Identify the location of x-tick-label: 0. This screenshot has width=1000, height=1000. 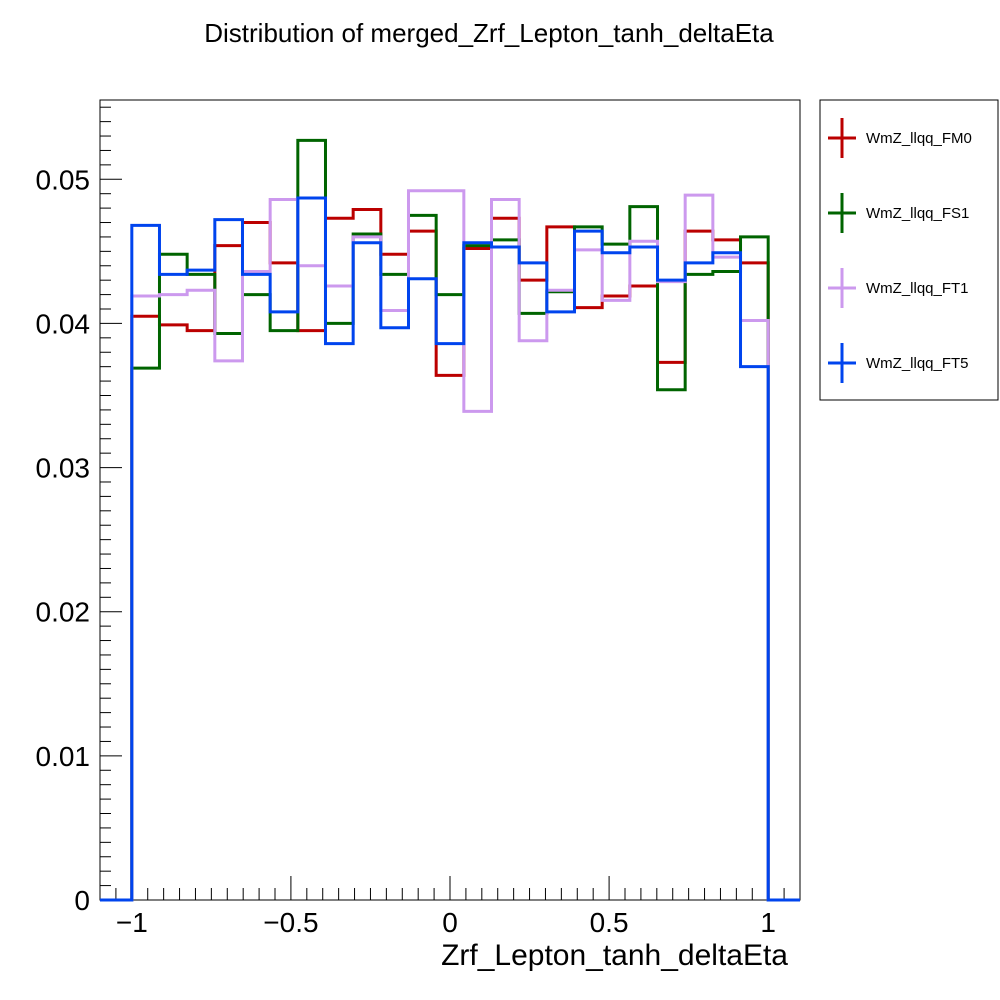
(450, 922).